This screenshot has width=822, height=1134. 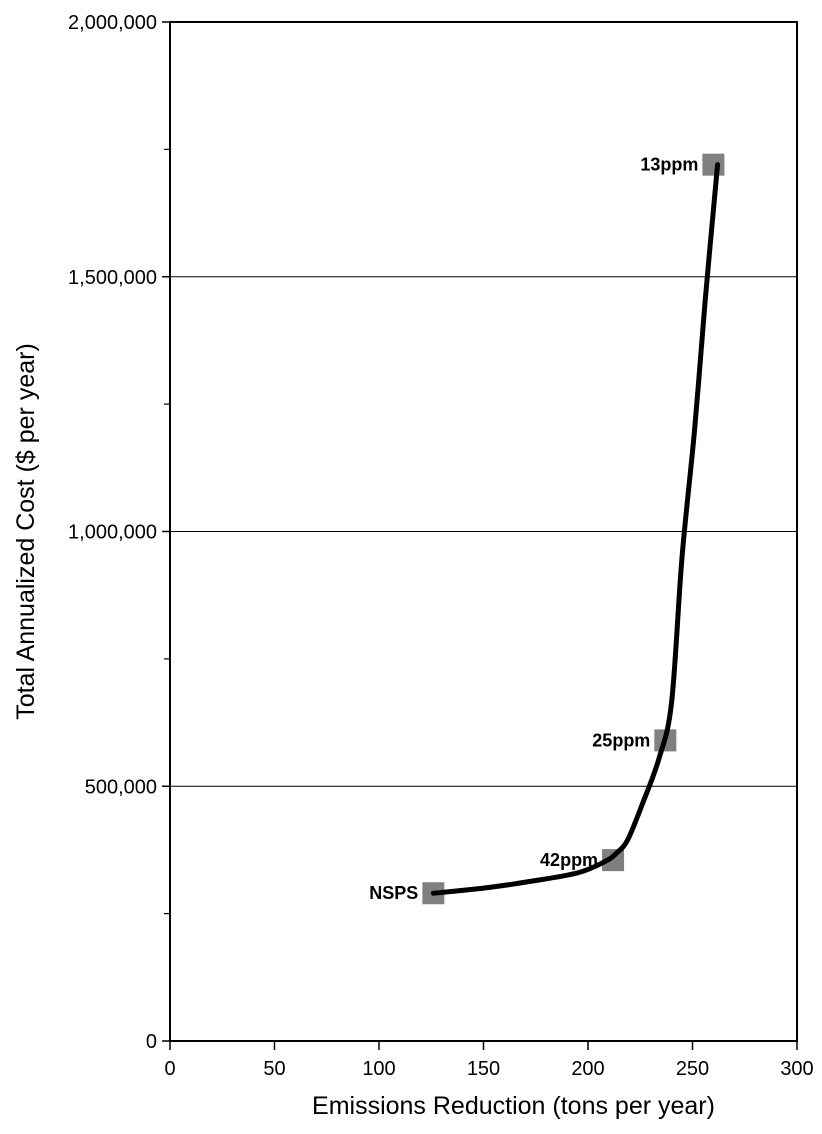 I want to click on y-tick-label: 1,000,000, so click(x=112, y=533).